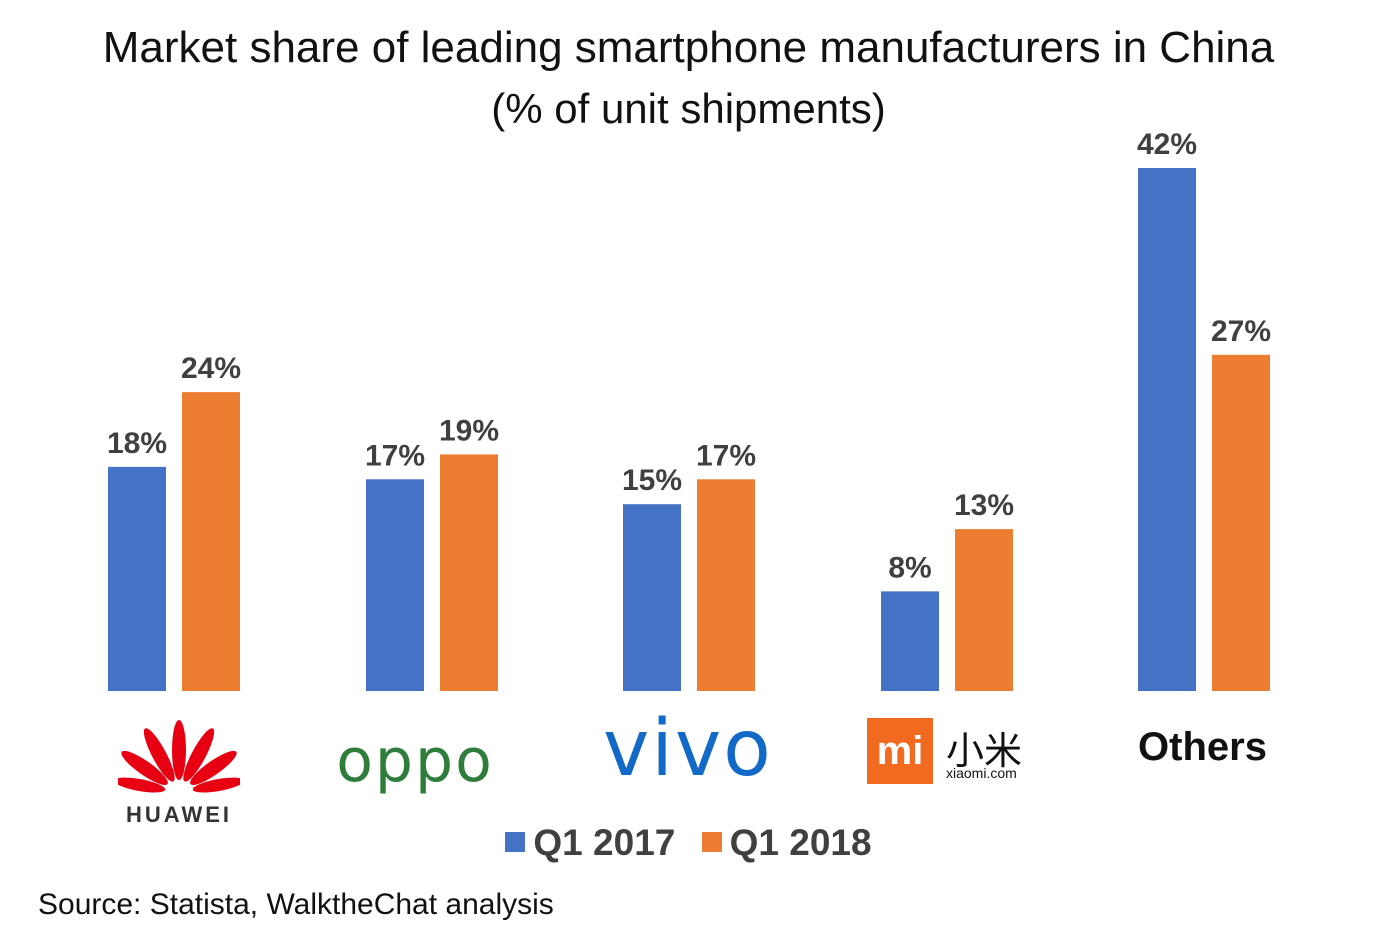 Image resolution: width=1377 pixels, height=945 pixels. What do you see at coordinates (688, 749) in the screenshot?
I see `vivo-logo: vivo` at bounding box center [688, 749].